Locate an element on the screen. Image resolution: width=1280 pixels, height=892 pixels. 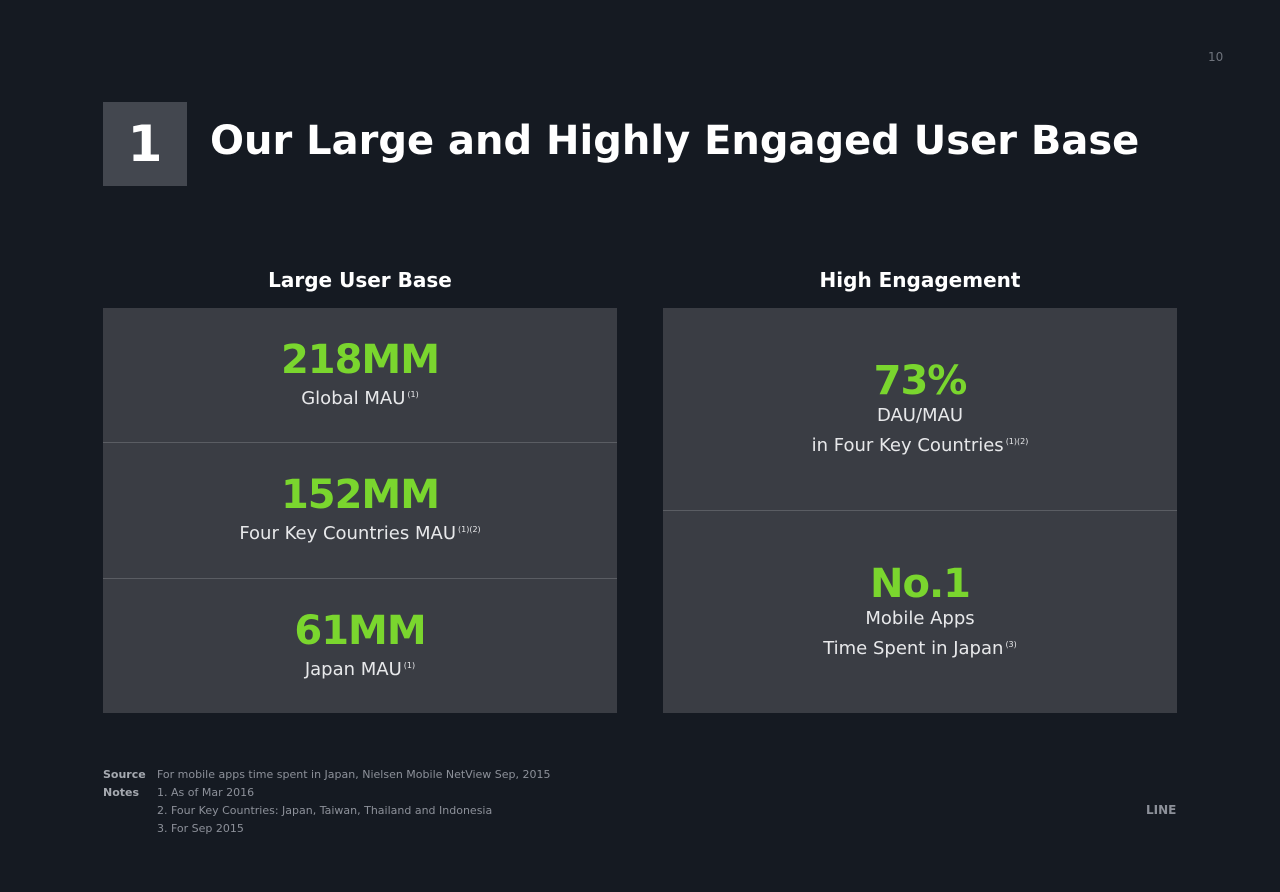
metric-cell-mobile-apps-rank: No.1 Mobile Apps Time Spent in Japan (3) is located at coordinates (920, 611).